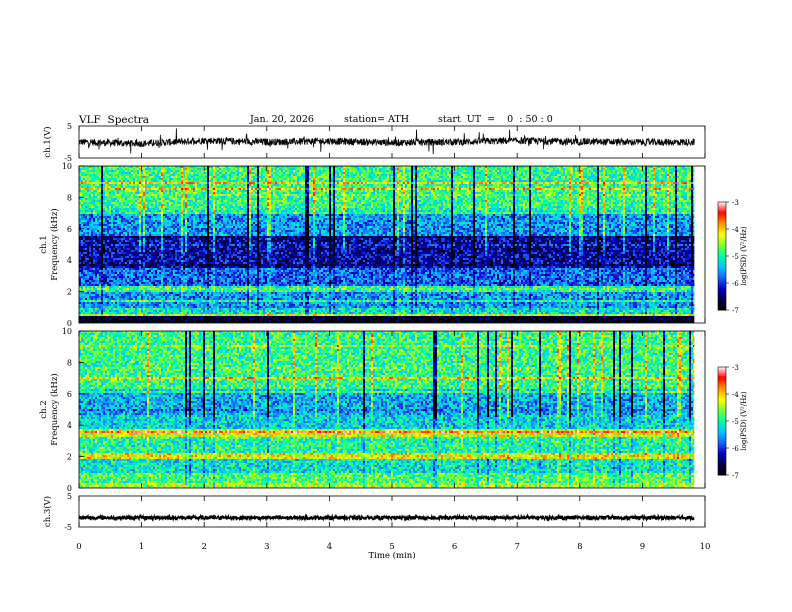  What do you see at coordinates (47, 141) in the screenshot?
I see `y-axis-label: ch.1(V)` at bounding box center [47, 141].